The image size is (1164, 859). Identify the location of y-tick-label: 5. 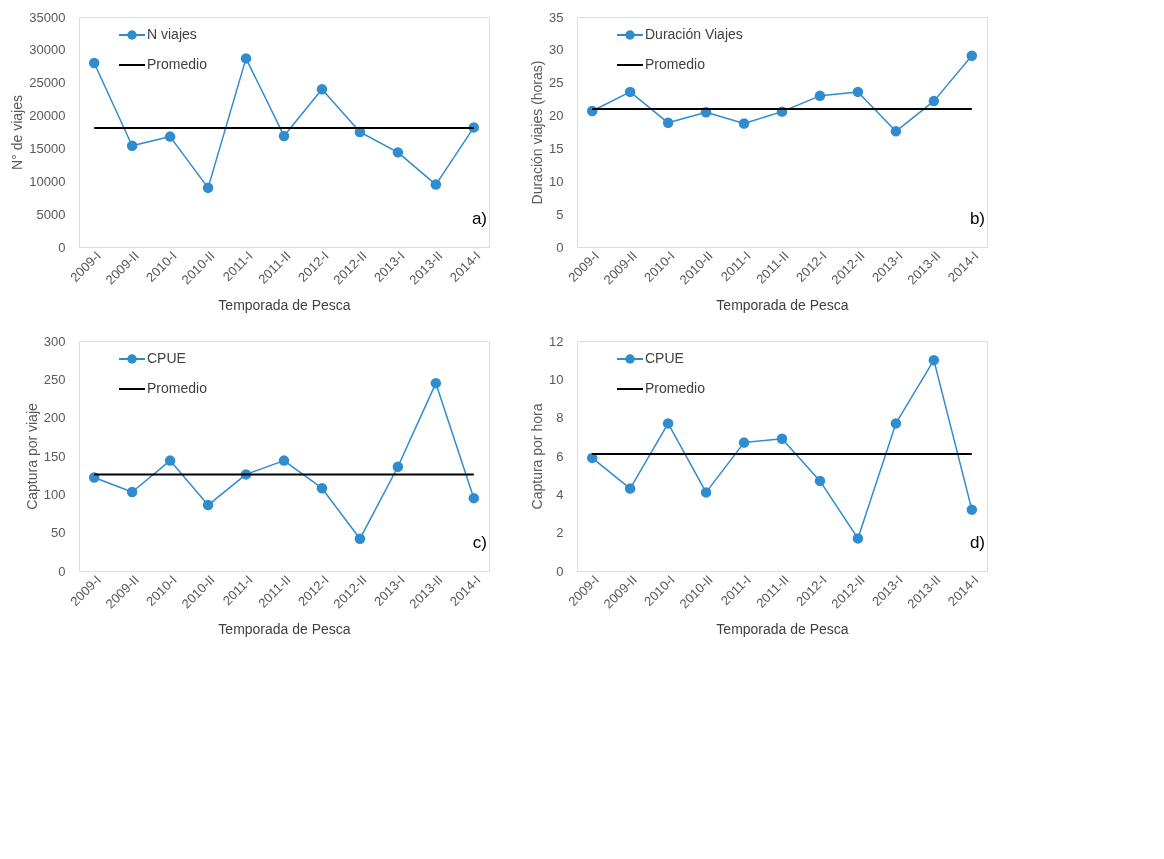
(560, 214).